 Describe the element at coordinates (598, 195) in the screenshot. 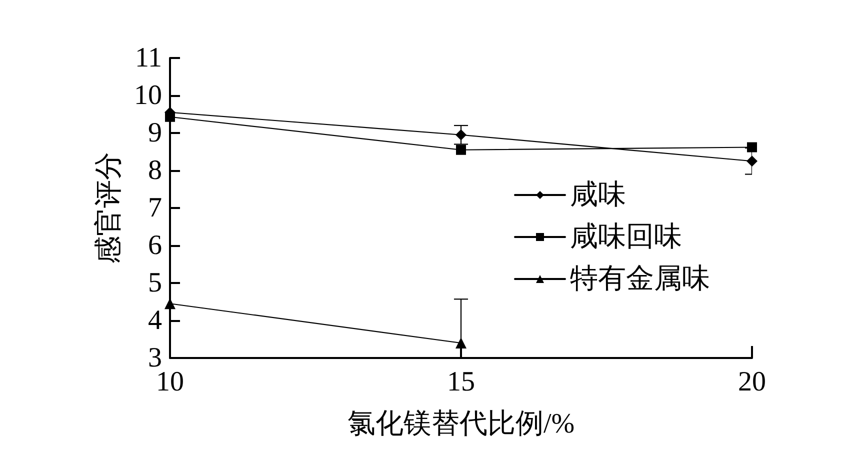

I see `legend-label: 咸味` at that location.